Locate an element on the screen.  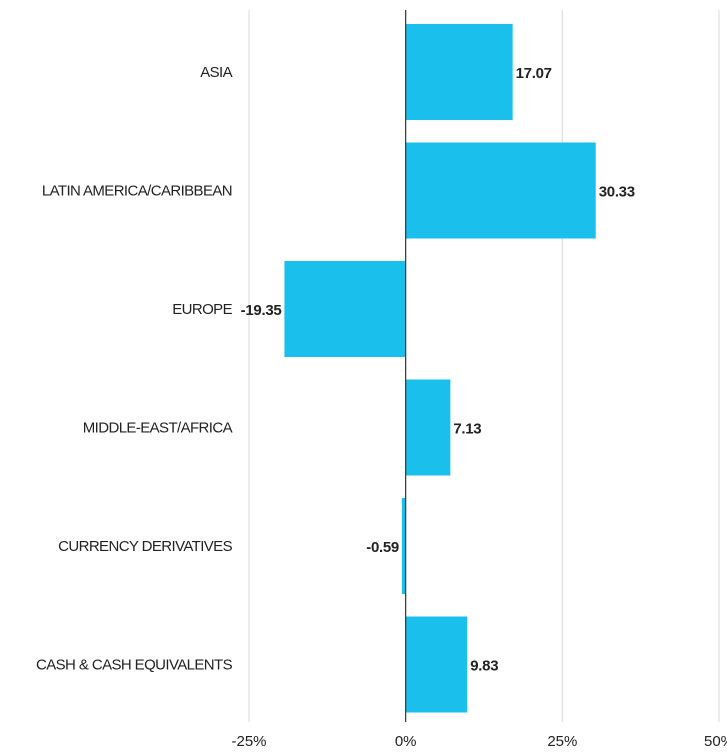
x-tick-label: 25% is located at coordinates (562, 741).